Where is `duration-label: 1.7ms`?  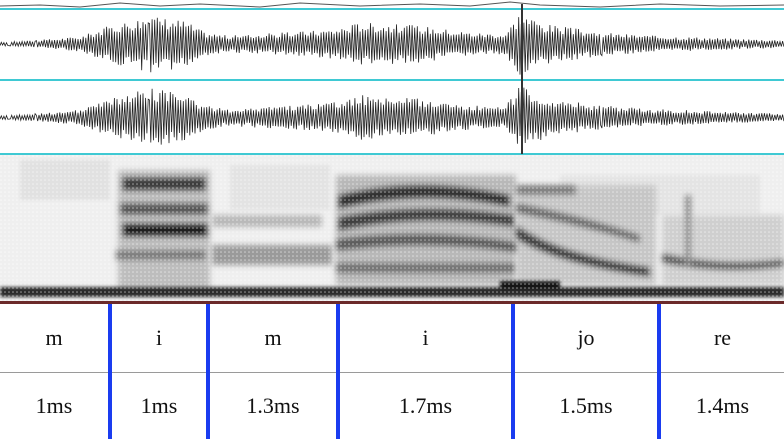
duration-label: 1.7ms is located at coordinates (425, 405).